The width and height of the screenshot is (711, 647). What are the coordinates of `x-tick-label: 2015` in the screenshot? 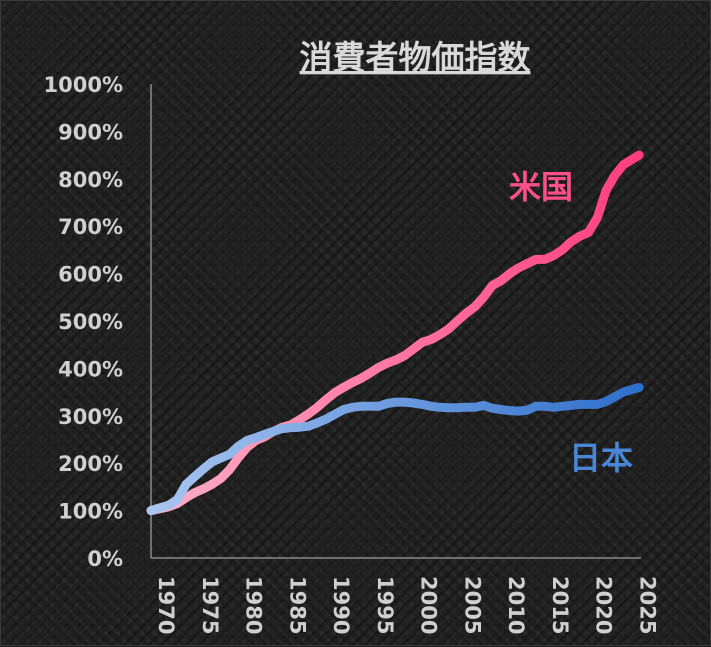 It's located at (560, 605).